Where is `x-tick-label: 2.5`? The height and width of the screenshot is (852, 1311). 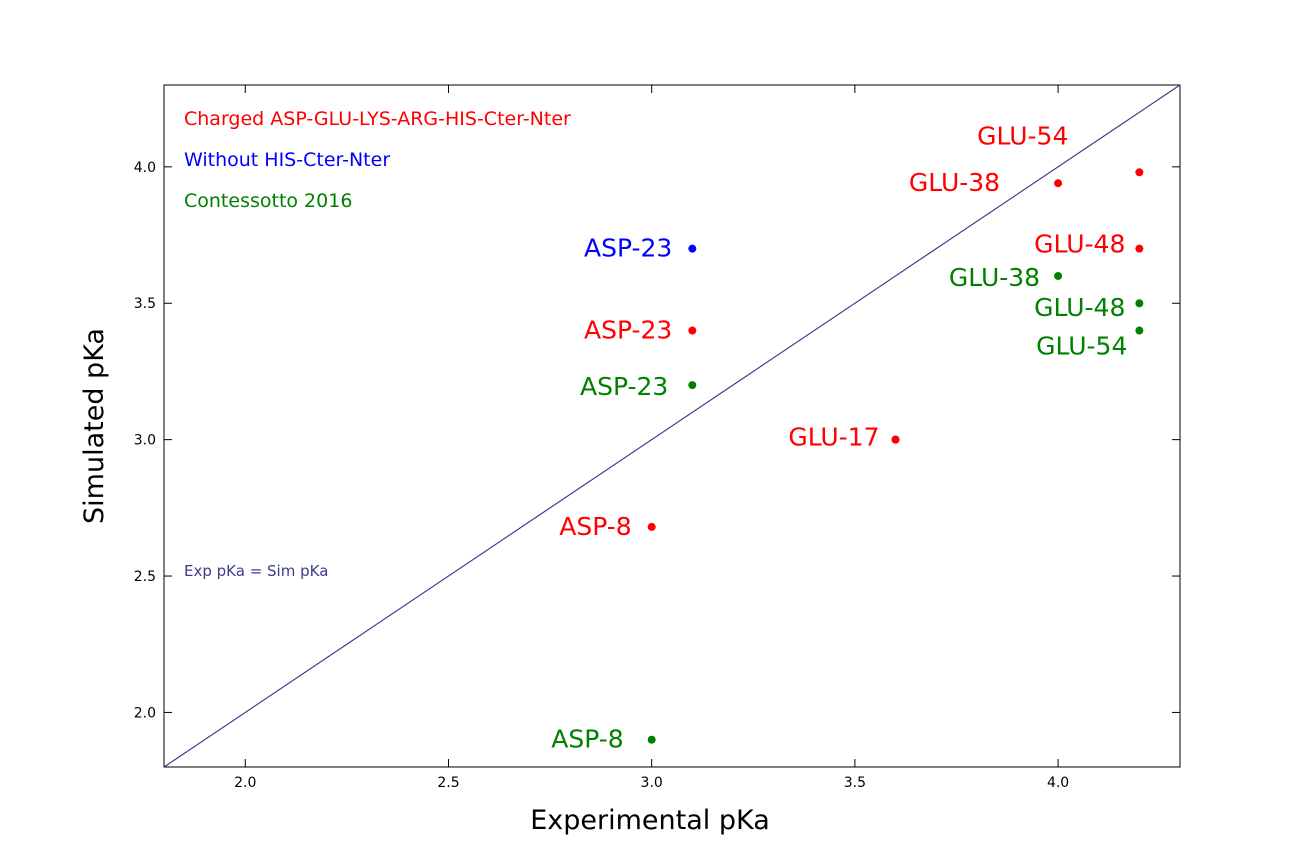
x-tick-label: 2.5 is located at coordinates (448, 783).